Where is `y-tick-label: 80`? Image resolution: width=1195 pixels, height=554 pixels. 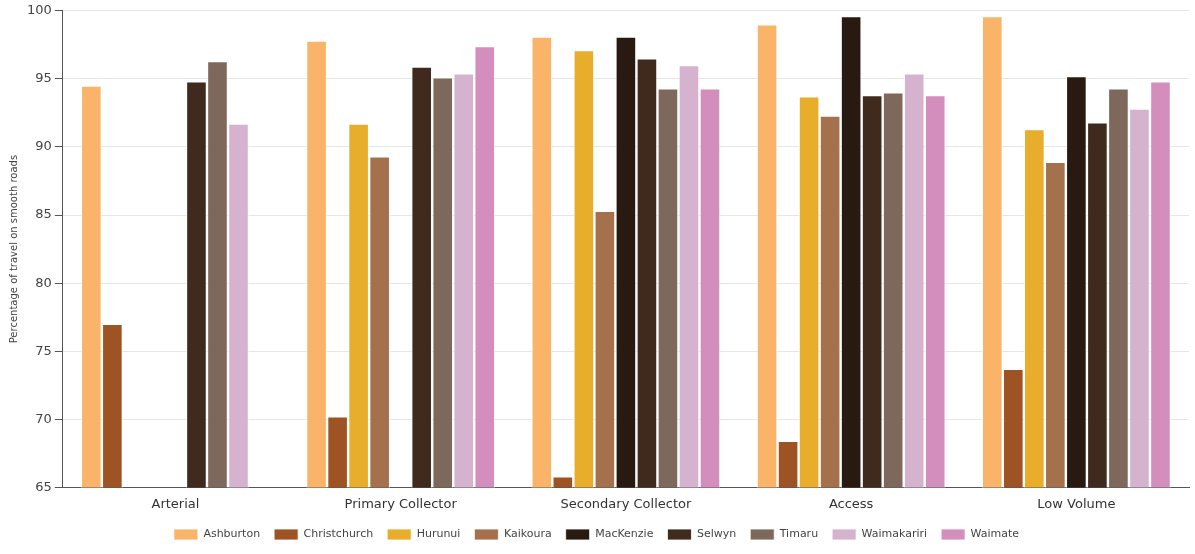 y-tick-label: 80 is located at coordinates (43, 282).